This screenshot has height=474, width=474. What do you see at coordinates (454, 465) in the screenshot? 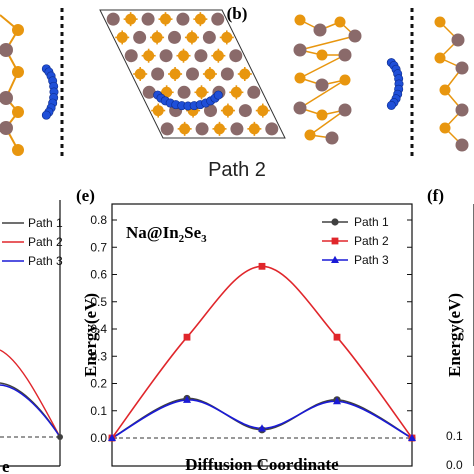
I see `right-ytick-label: 0.0` at bounding box center [454, 465].